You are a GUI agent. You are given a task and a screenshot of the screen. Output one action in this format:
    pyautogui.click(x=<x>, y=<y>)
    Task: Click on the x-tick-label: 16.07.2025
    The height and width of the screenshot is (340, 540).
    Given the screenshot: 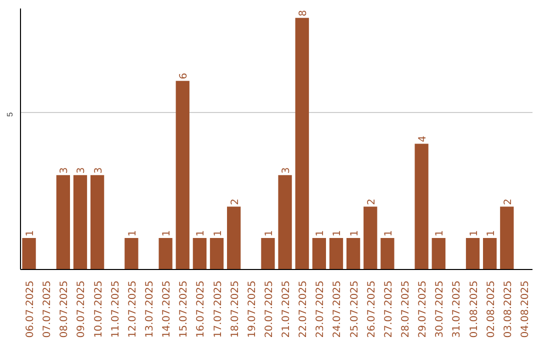 What is the action you would take?
    pyautogui.click(x=201, y=309)
    